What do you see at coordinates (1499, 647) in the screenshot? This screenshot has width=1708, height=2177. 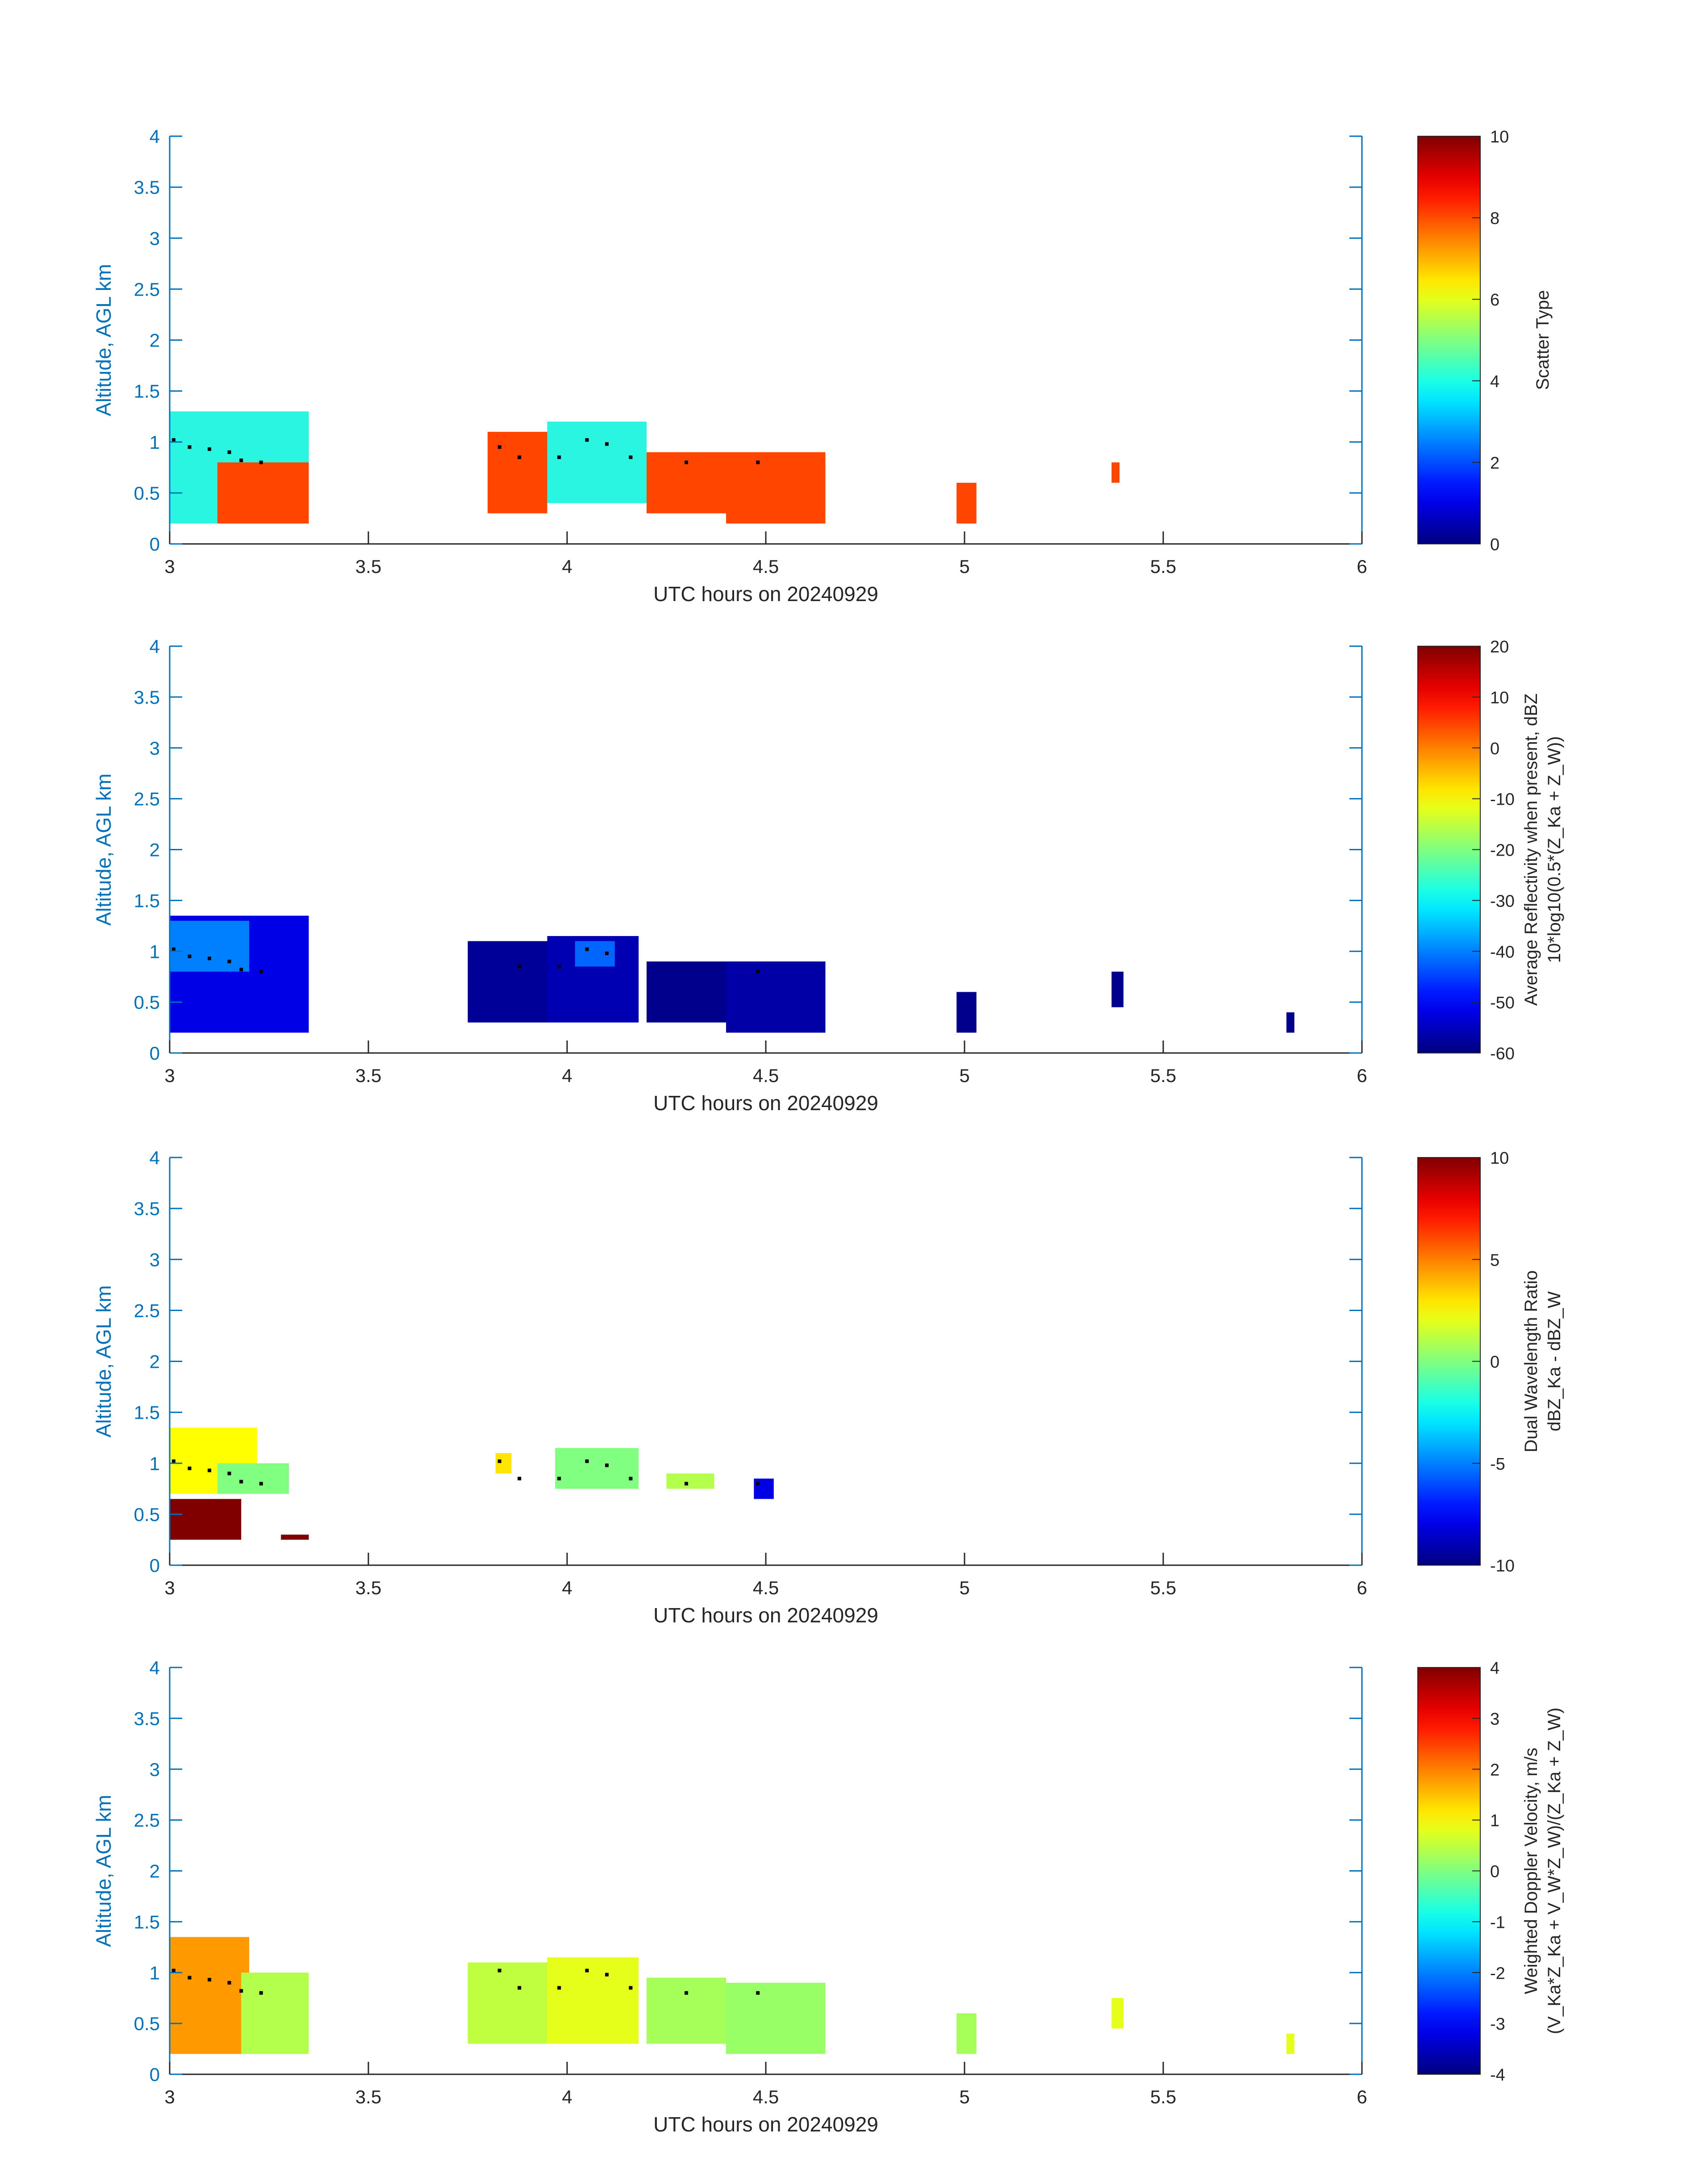 I see `colorbar-tick-label: 20` at bounding box center [1499, 647].